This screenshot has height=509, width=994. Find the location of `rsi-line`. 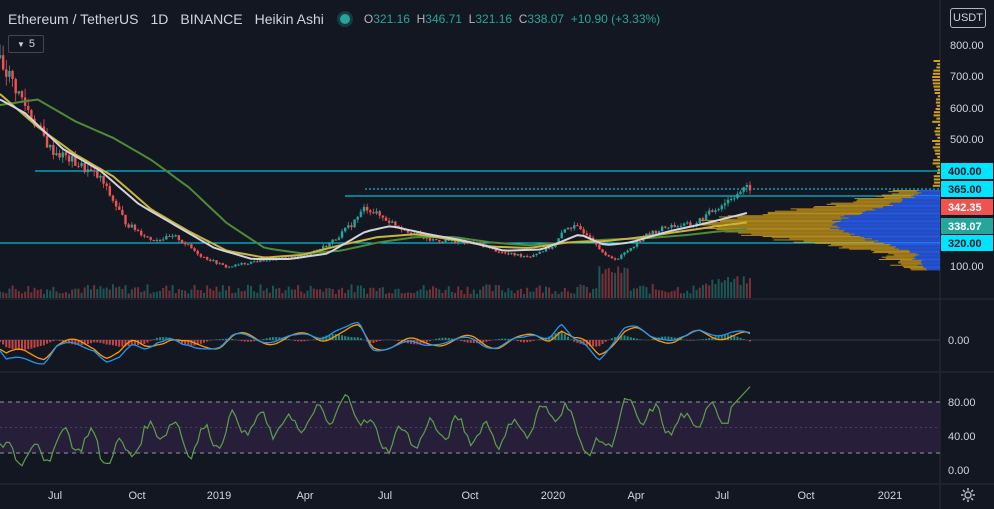

rsi-line is located at coordinates (375, 426).